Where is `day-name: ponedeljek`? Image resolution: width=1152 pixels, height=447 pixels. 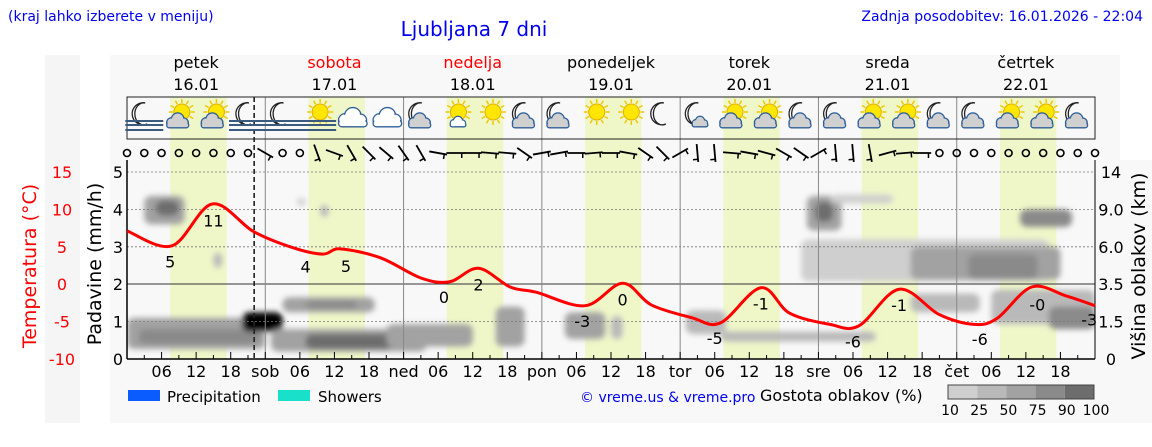 day-name: ponedeljek is located at coordinates (611, 62).